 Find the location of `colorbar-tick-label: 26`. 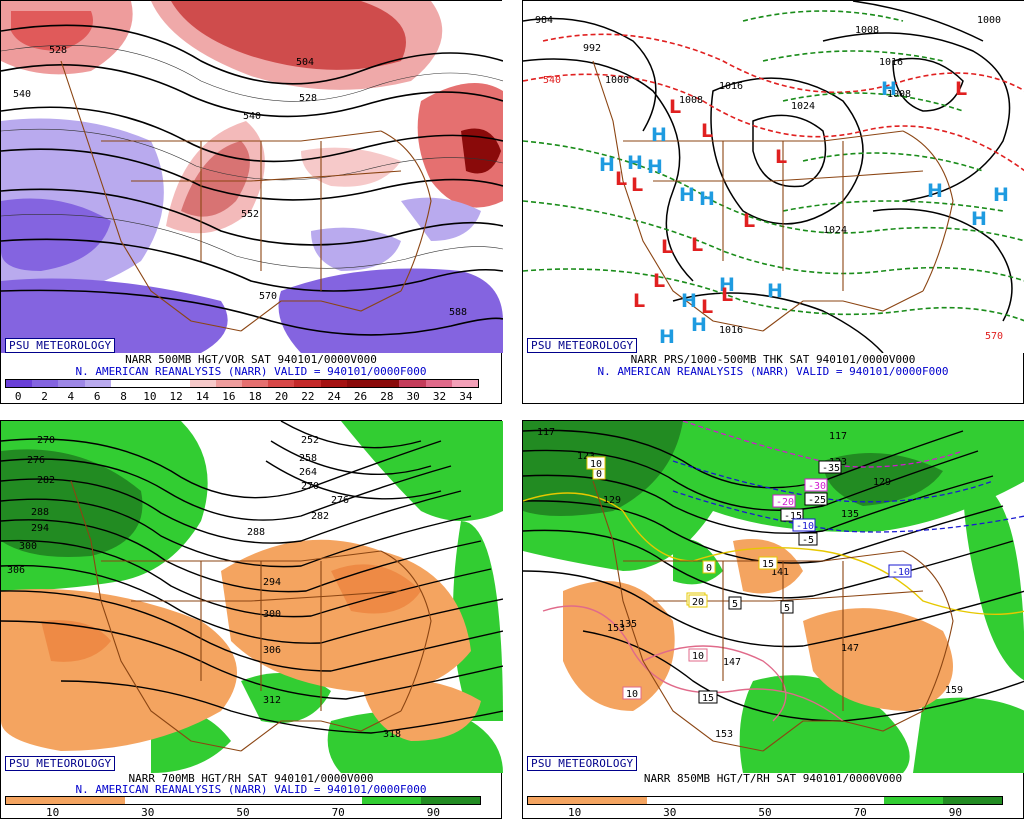

colorbar-tick-label: 26 is located at coordinates (360, 396).